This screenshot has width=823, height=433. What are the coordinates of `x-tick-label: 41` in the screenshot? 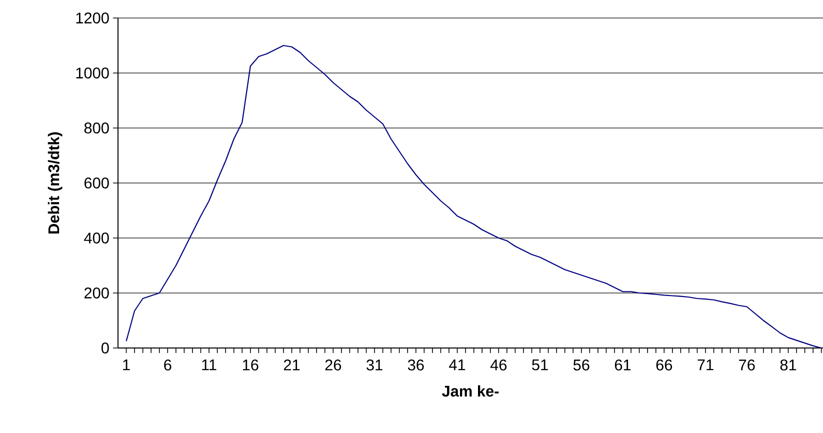 It's located at (457, 365).